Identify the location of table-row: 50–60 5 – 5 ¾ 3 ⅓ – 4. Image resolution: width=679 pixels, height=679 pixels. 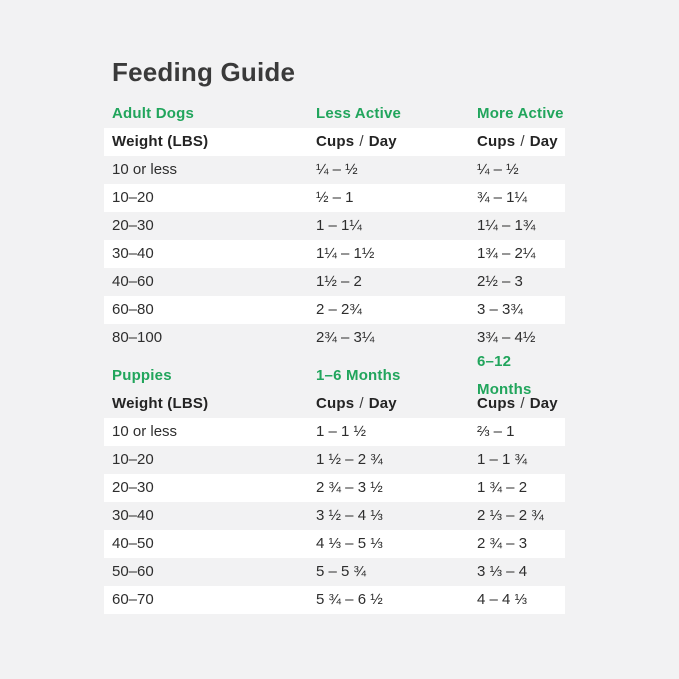
(334, 572).